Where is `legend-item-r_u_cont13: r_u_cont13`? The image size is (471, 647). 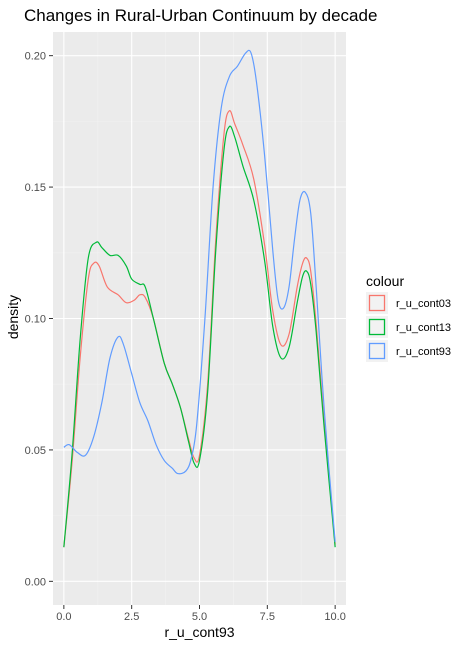 legend-item-r_u_cont13: r_u_cont13 is located at coordinates (408, 327).